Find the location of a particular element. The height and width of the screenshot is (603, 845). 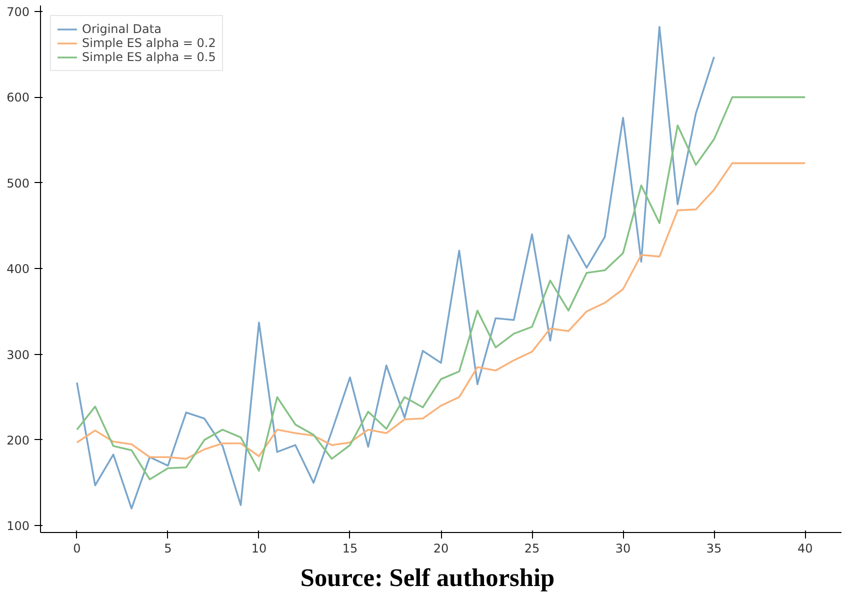

x-tick-label: 5 is located at coordinates (168, 549).